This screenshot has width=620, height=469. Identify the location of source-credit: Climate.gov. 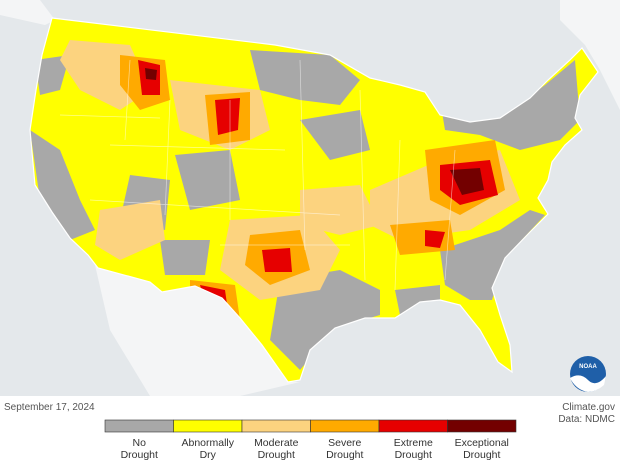
(588, 407).